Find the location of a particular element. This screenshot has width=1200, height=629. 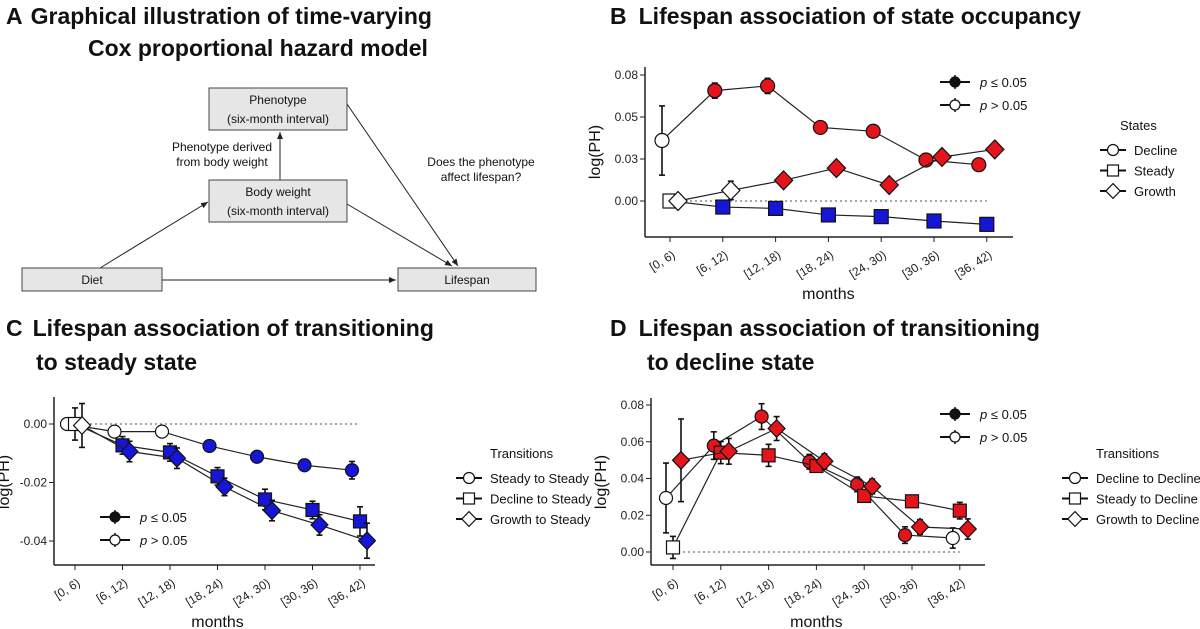

y-tick-label: 0.00 is located at coordinates (36, 424).